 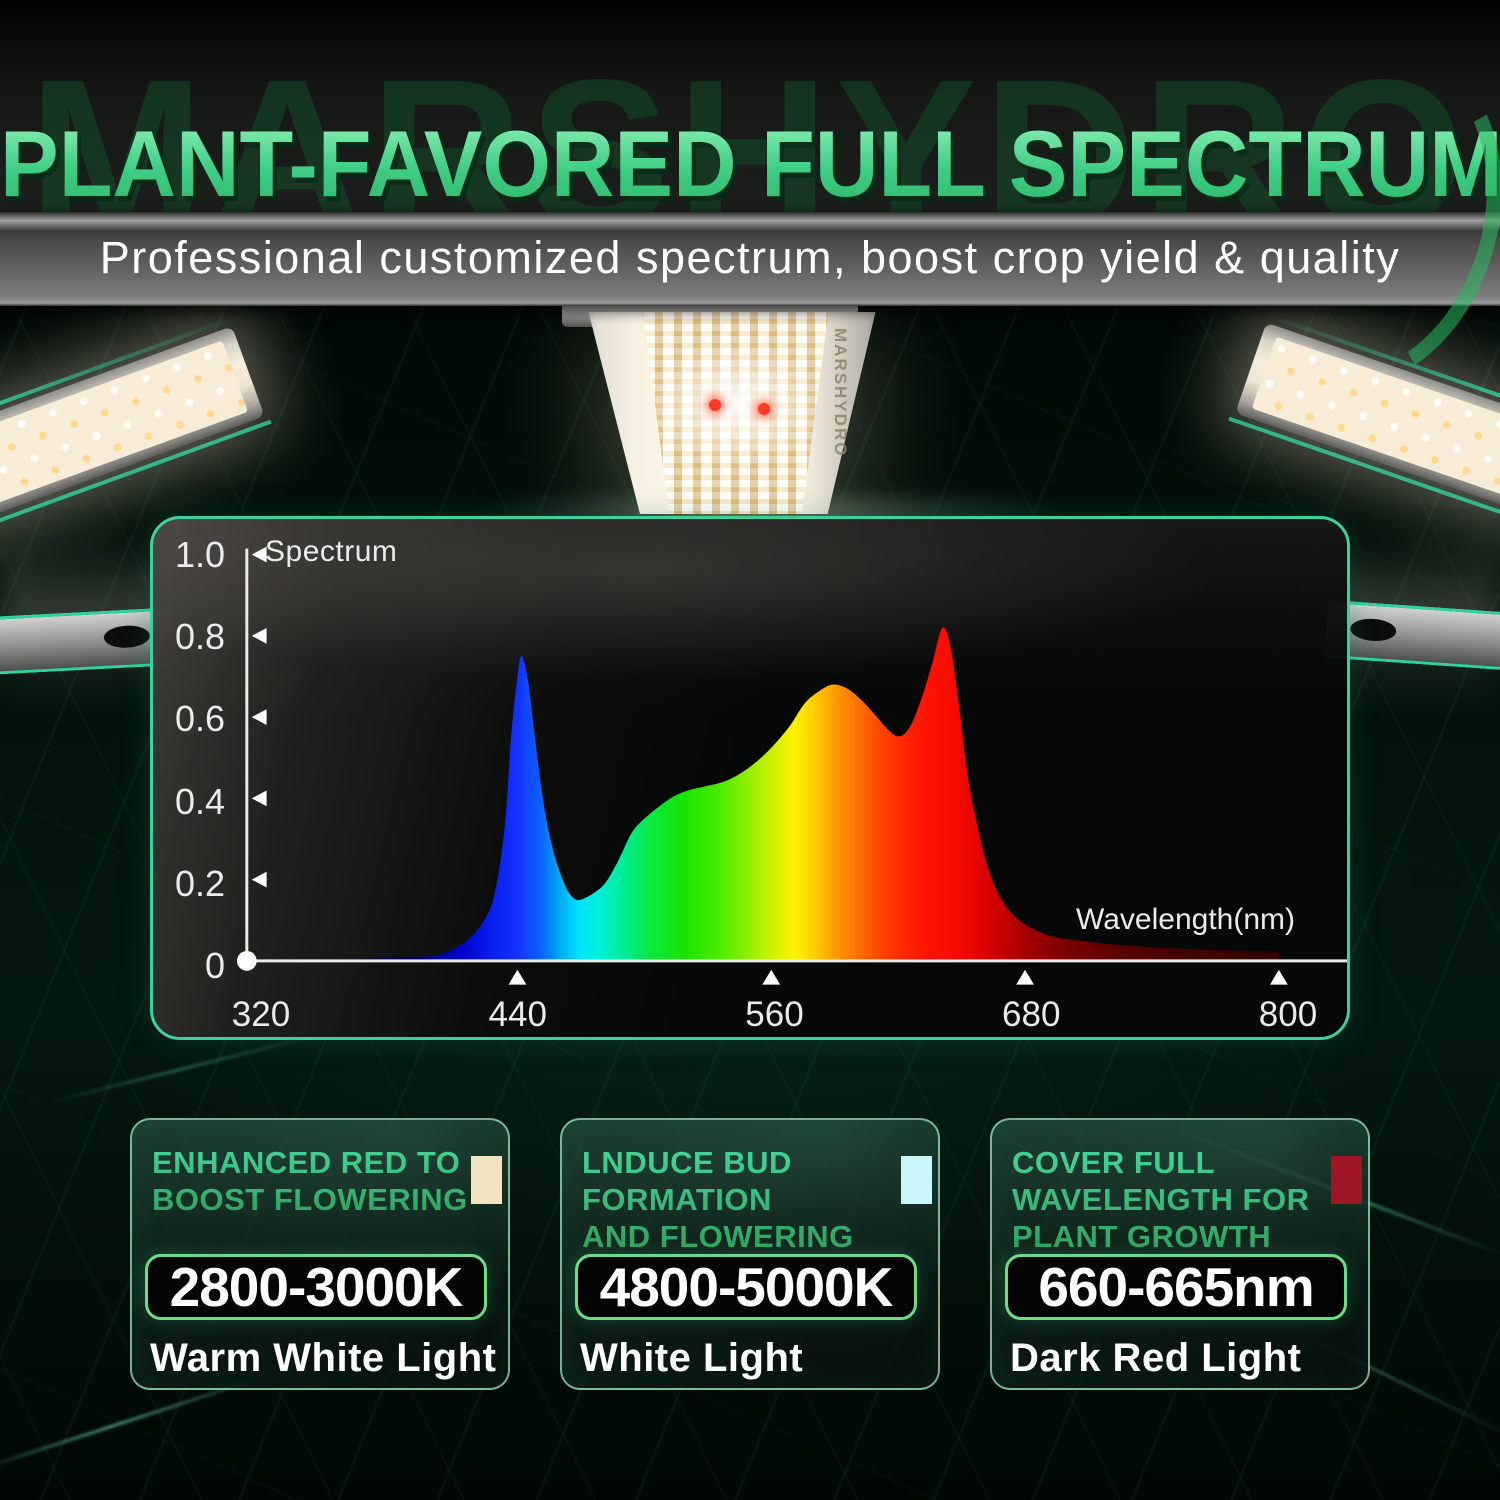 I want to click on y-tick-label: 0.2, so click(x=199, y=883).